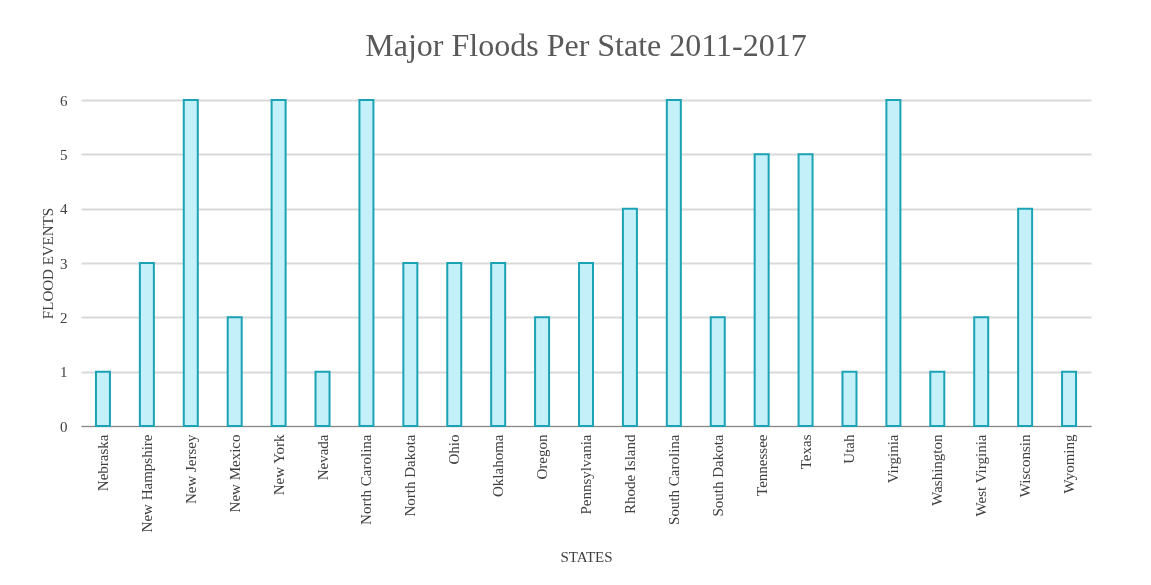 This screenshot has width=1151, height=585. I want to click on x-tick-label: Utah, so click(849, 449).